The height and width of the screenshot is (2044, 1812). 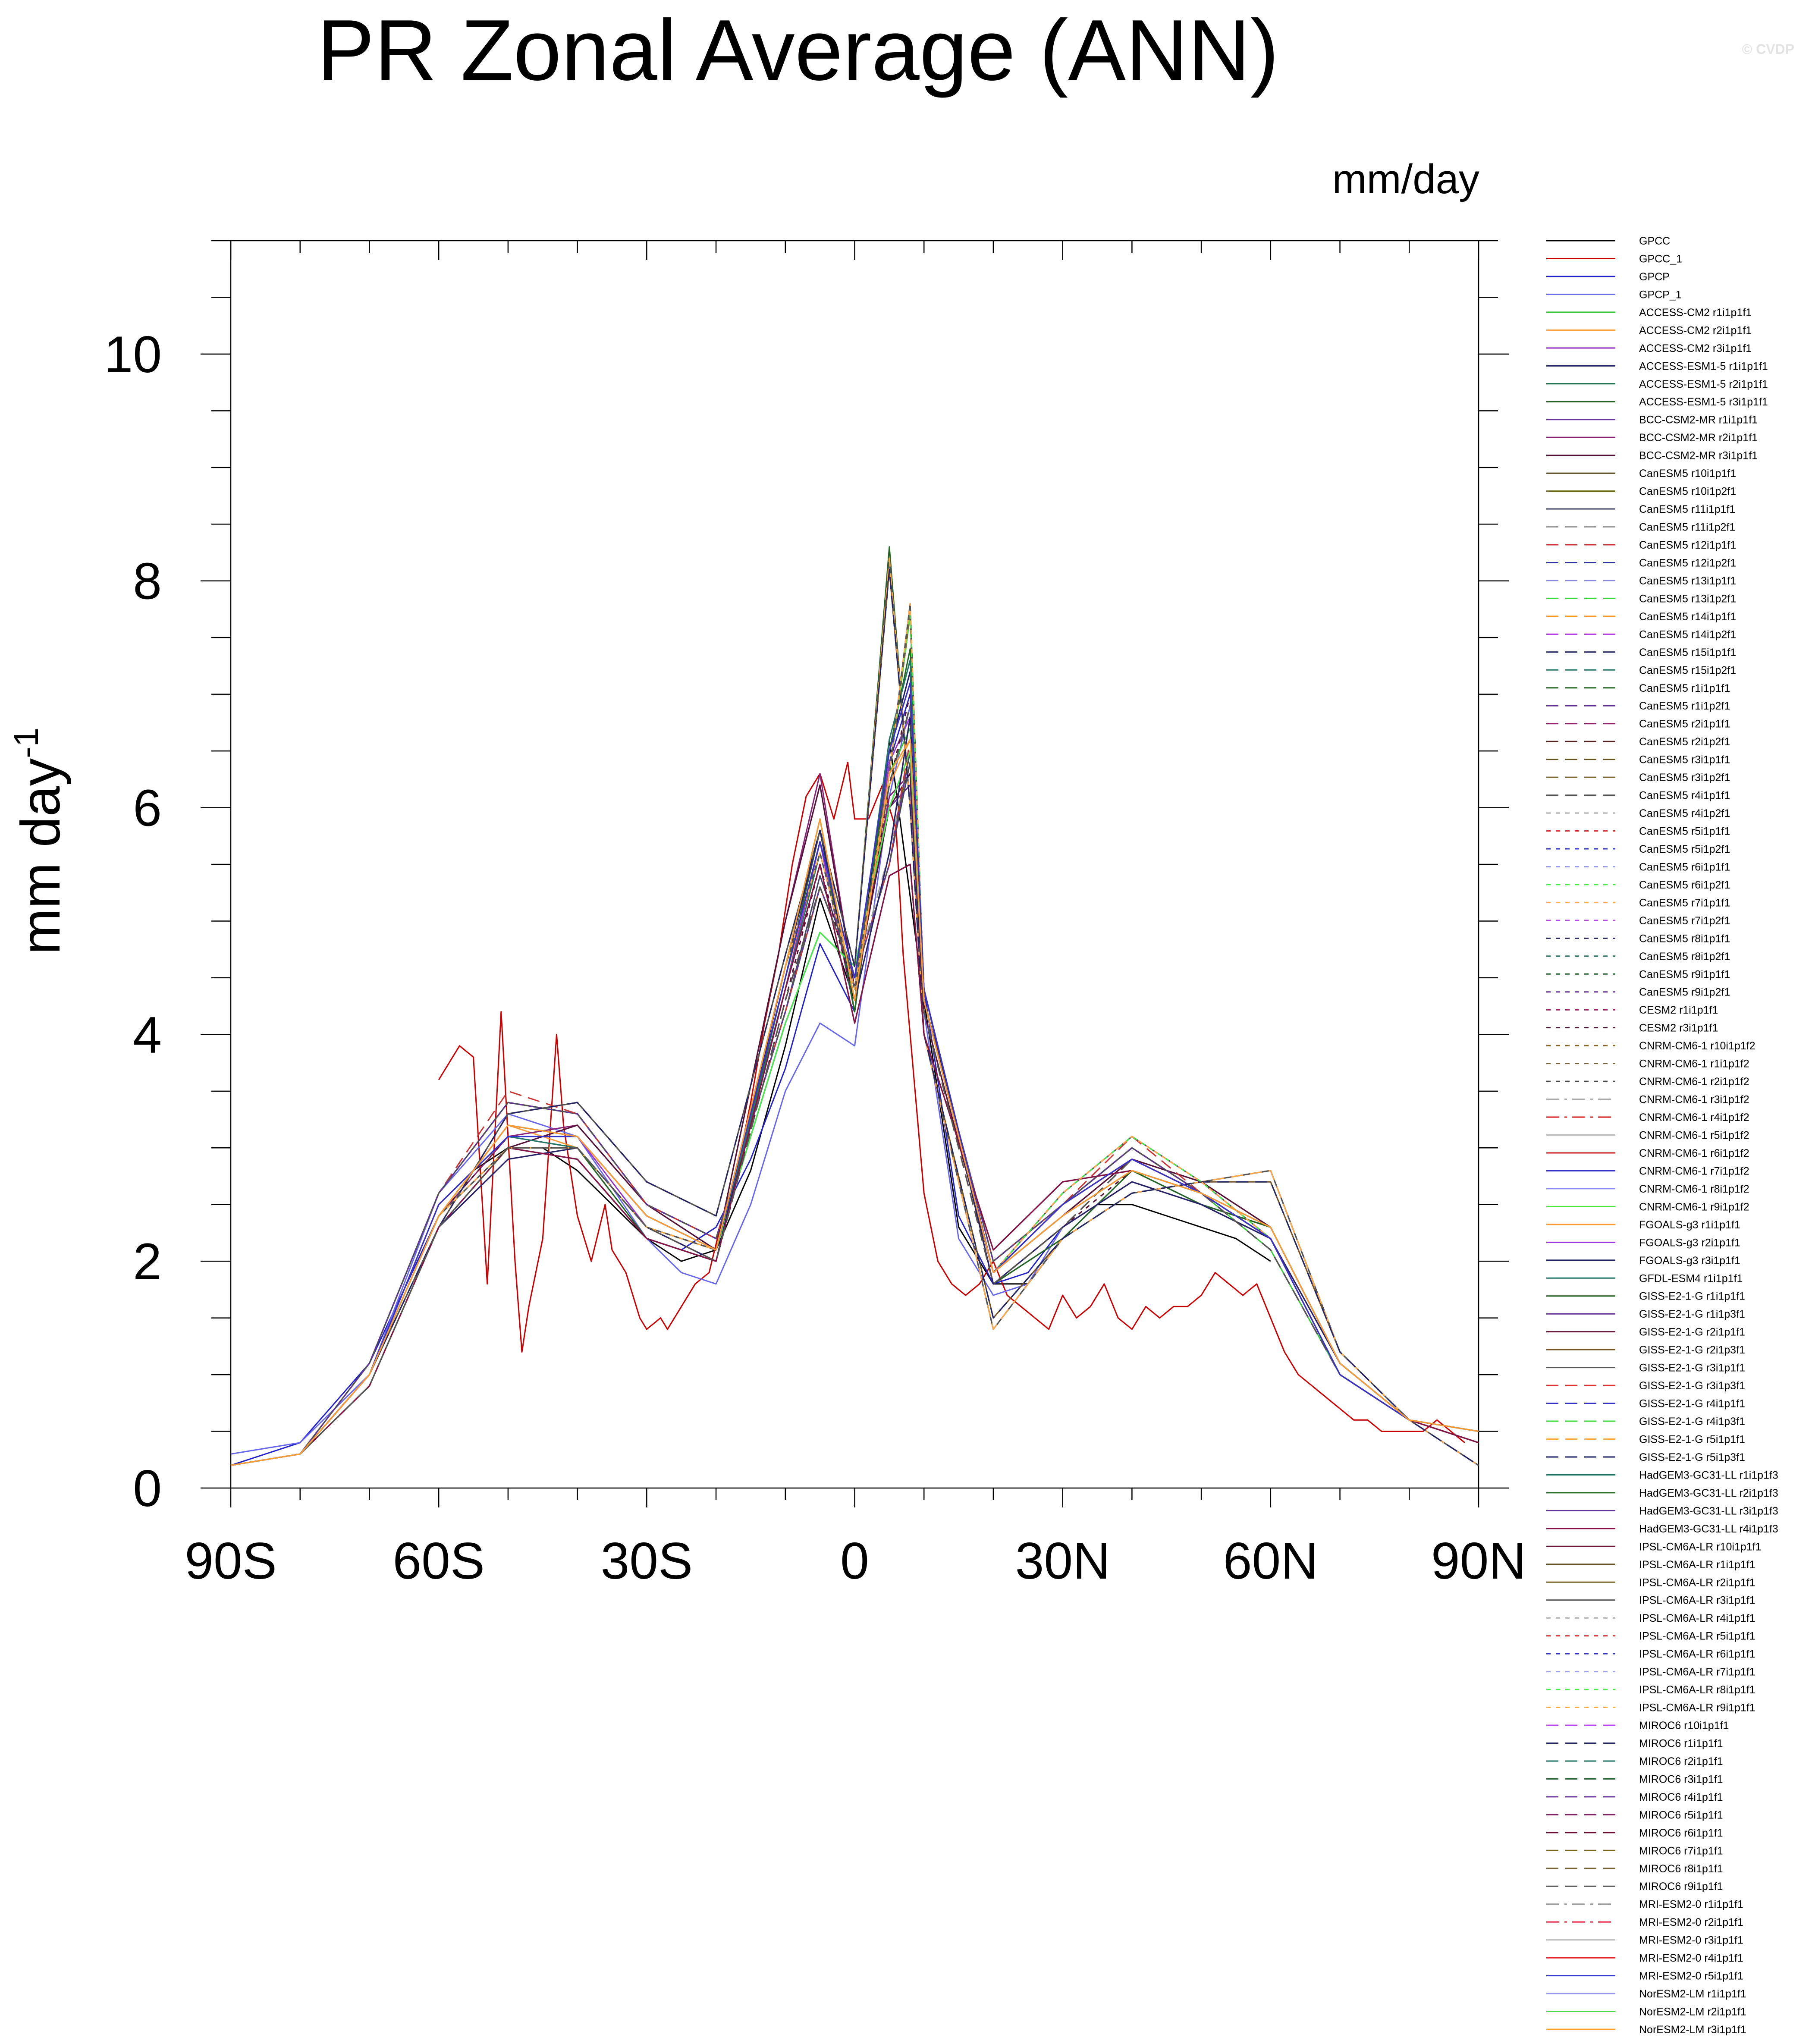 What do you see at coordinates (1687, 563) in the screenshot?
I see `legend-label: CanESM5 r12i1p2f1` at bounding box center [1687, 563].